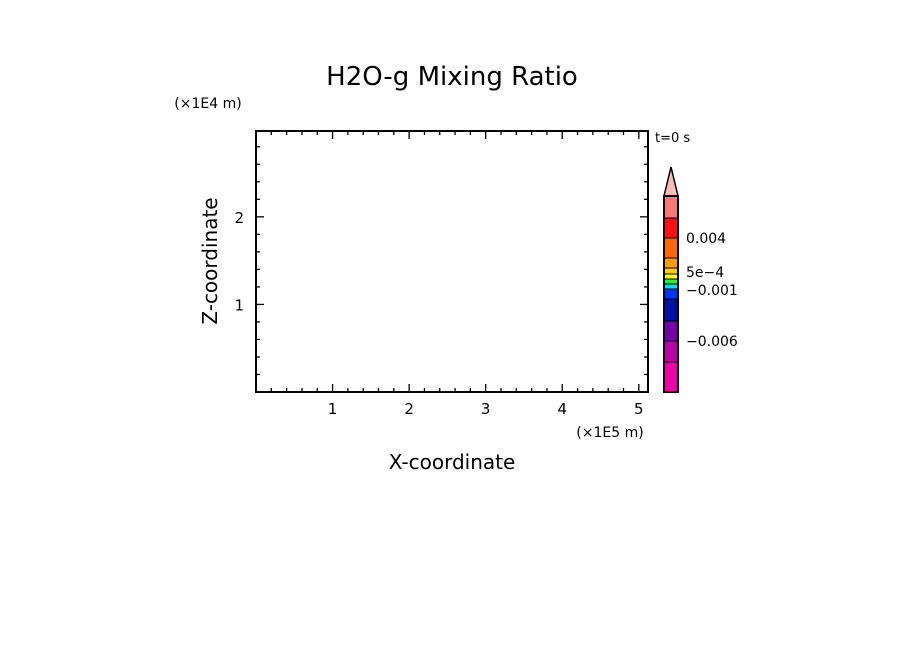 The width and height of the screenshot is (904, 654). What do you see at coordinates (712, 291) in the screenshot?
I see `colorbar-label: −0.001` at bounding box center [712, 291].